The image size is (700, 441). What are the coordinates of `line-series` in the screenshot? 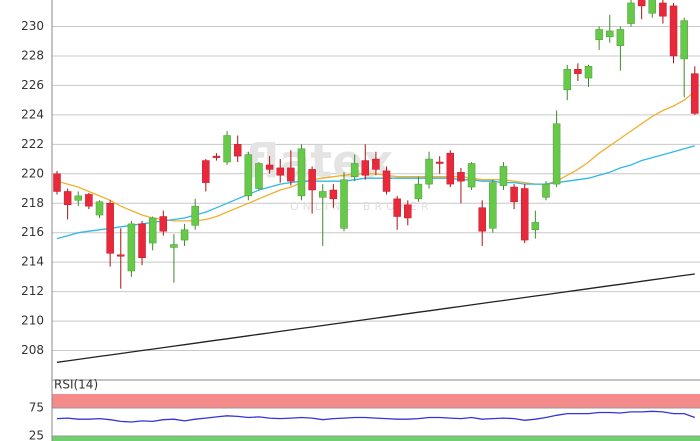 It's located at (376, 416).